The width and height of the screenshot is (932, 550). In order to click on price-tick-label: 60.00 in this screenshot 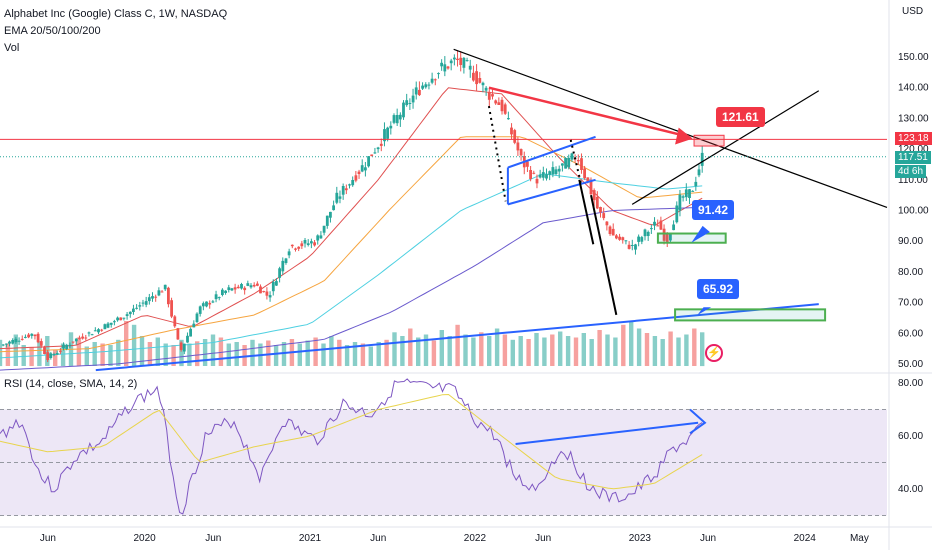, I will do `click(910, 333)`.